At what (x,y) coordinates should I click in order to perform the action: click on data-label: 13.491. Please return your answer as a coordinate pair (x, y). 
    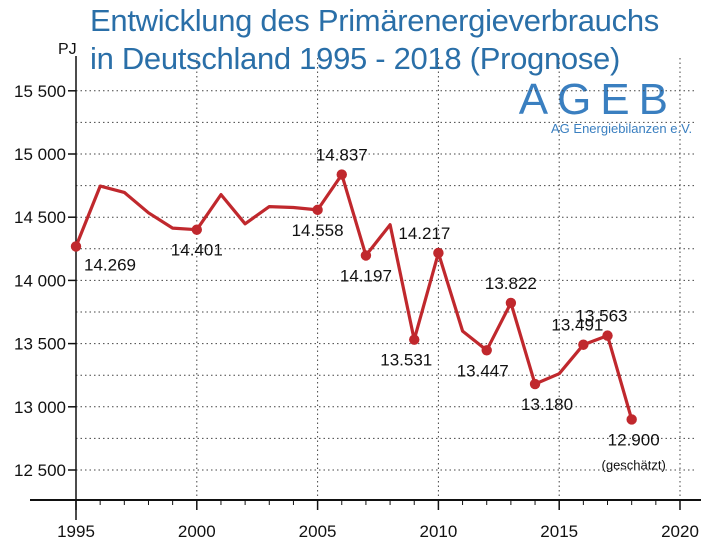
    Looking at the image, I should click on (577, 325).